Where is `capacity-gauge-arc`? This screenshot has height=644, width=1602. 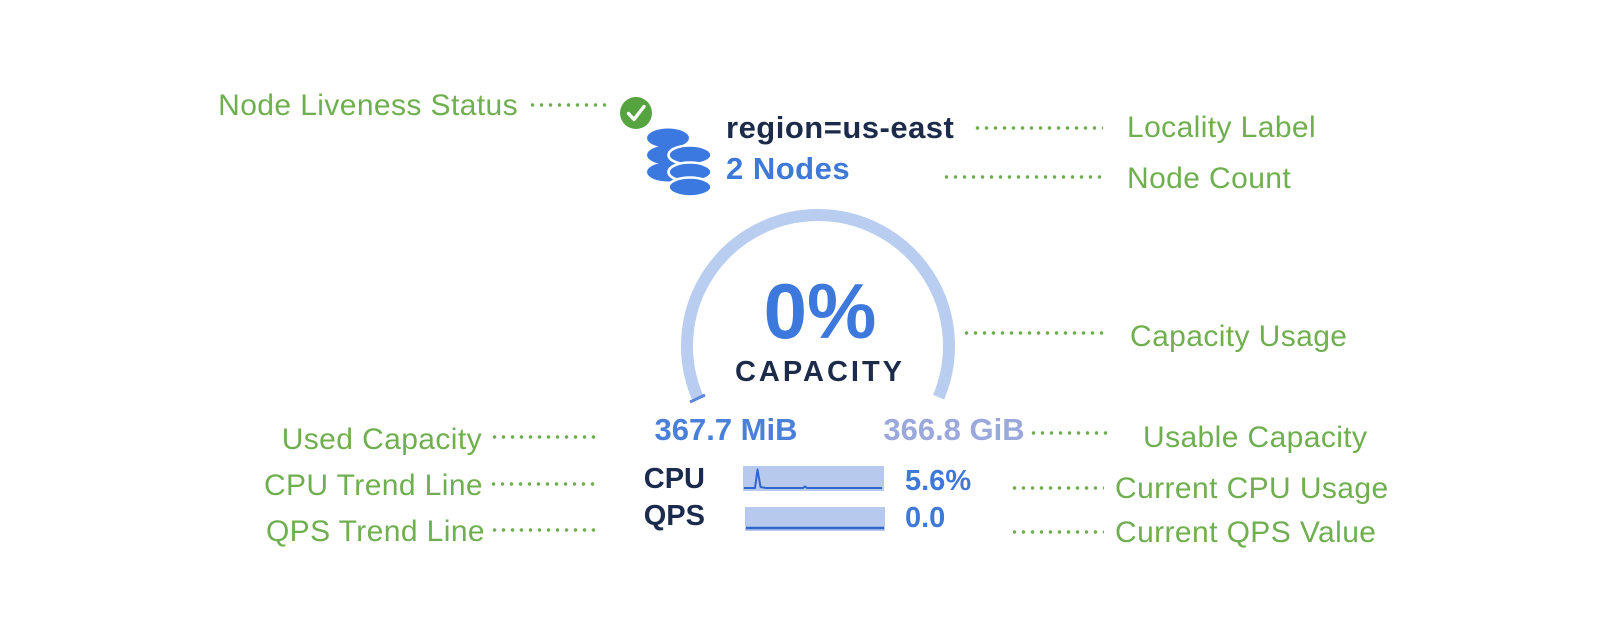 capacity-gauge-arc is located at coordinates (818, 306).